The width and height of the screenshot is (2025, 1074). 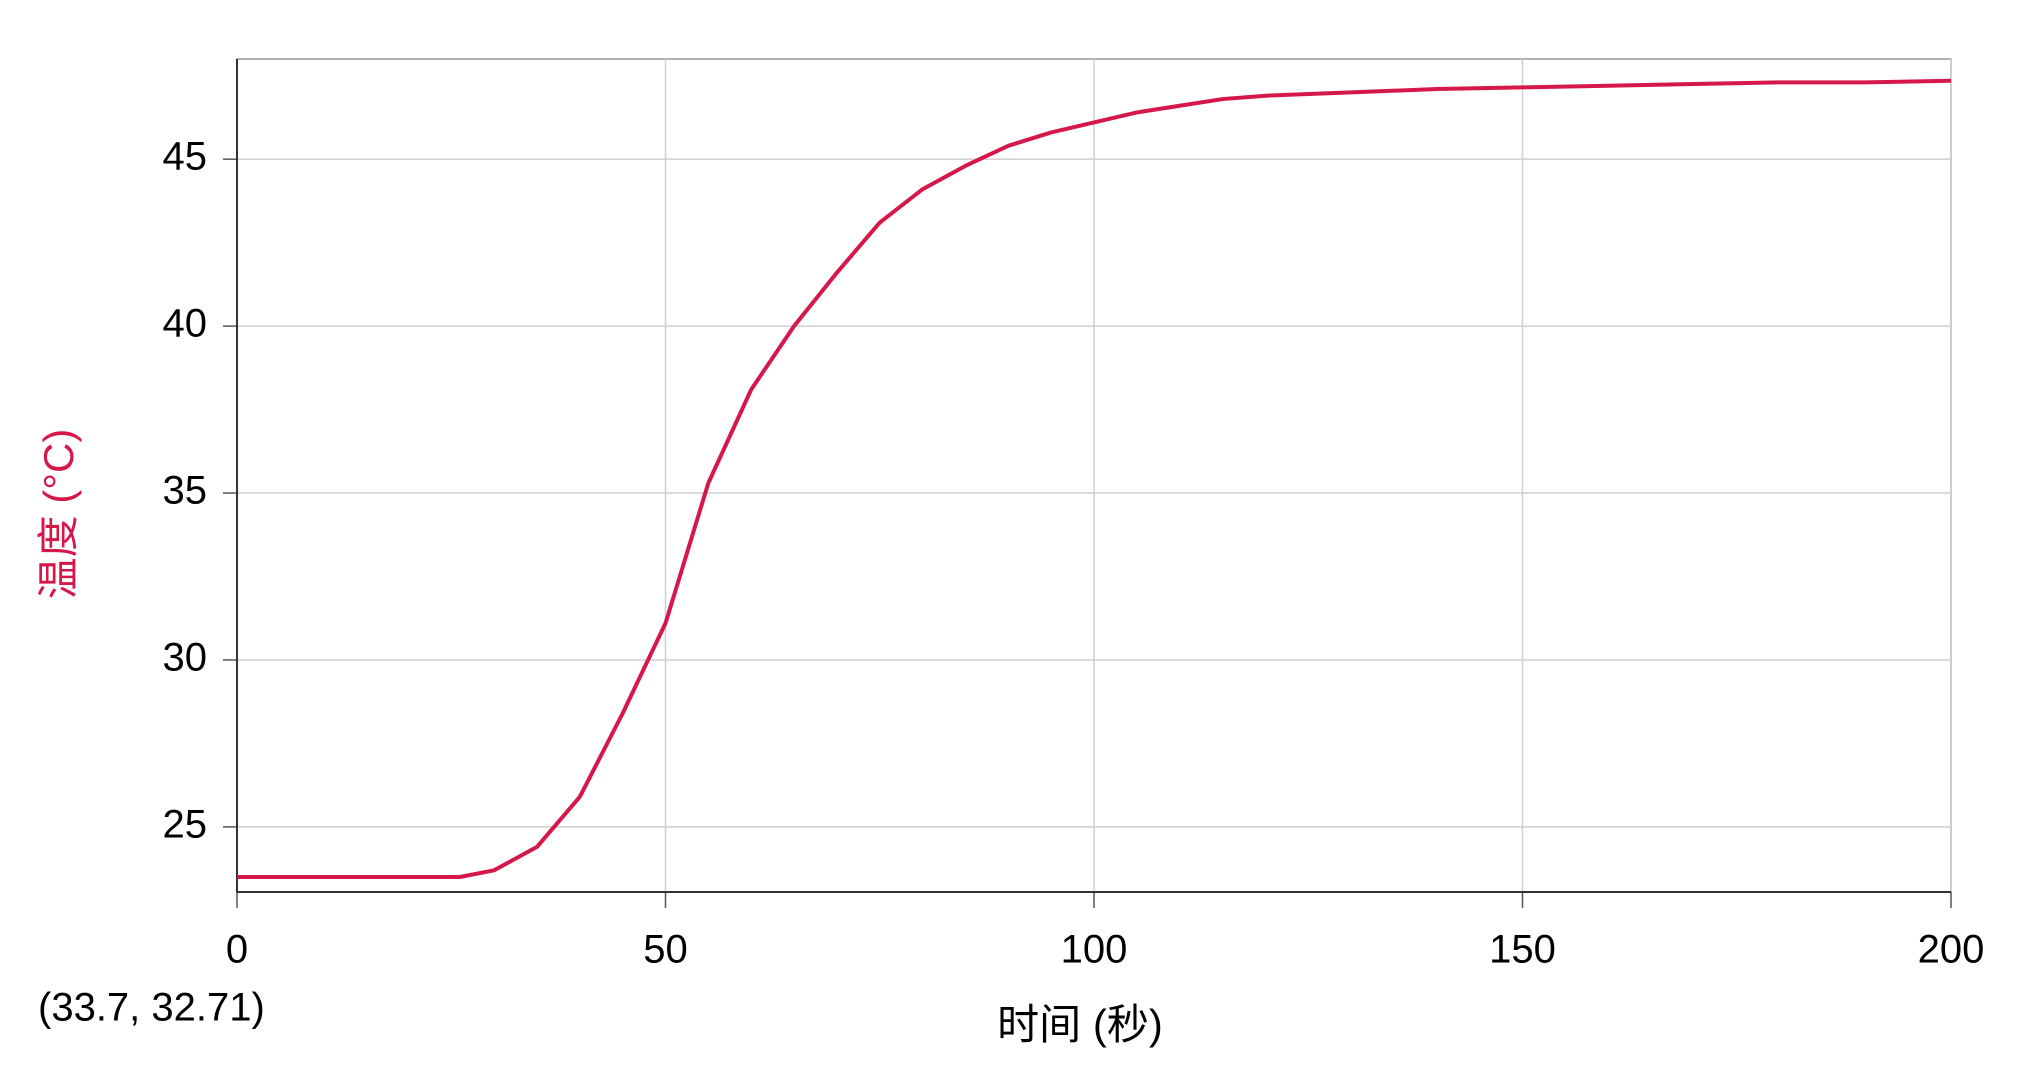 I want to click on x-tick-label: 0, so click(x=237, y=950).